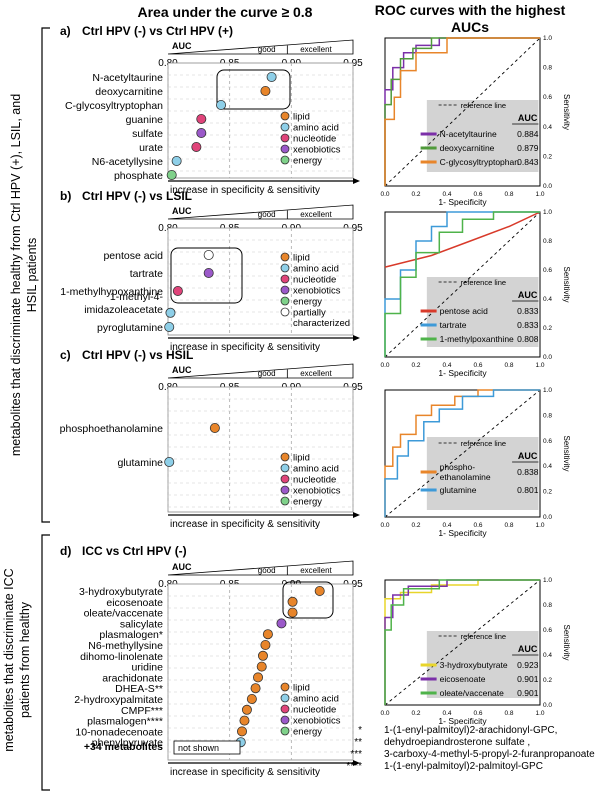  I want to click on footnote-mark-4: ****, so click(354, 766).